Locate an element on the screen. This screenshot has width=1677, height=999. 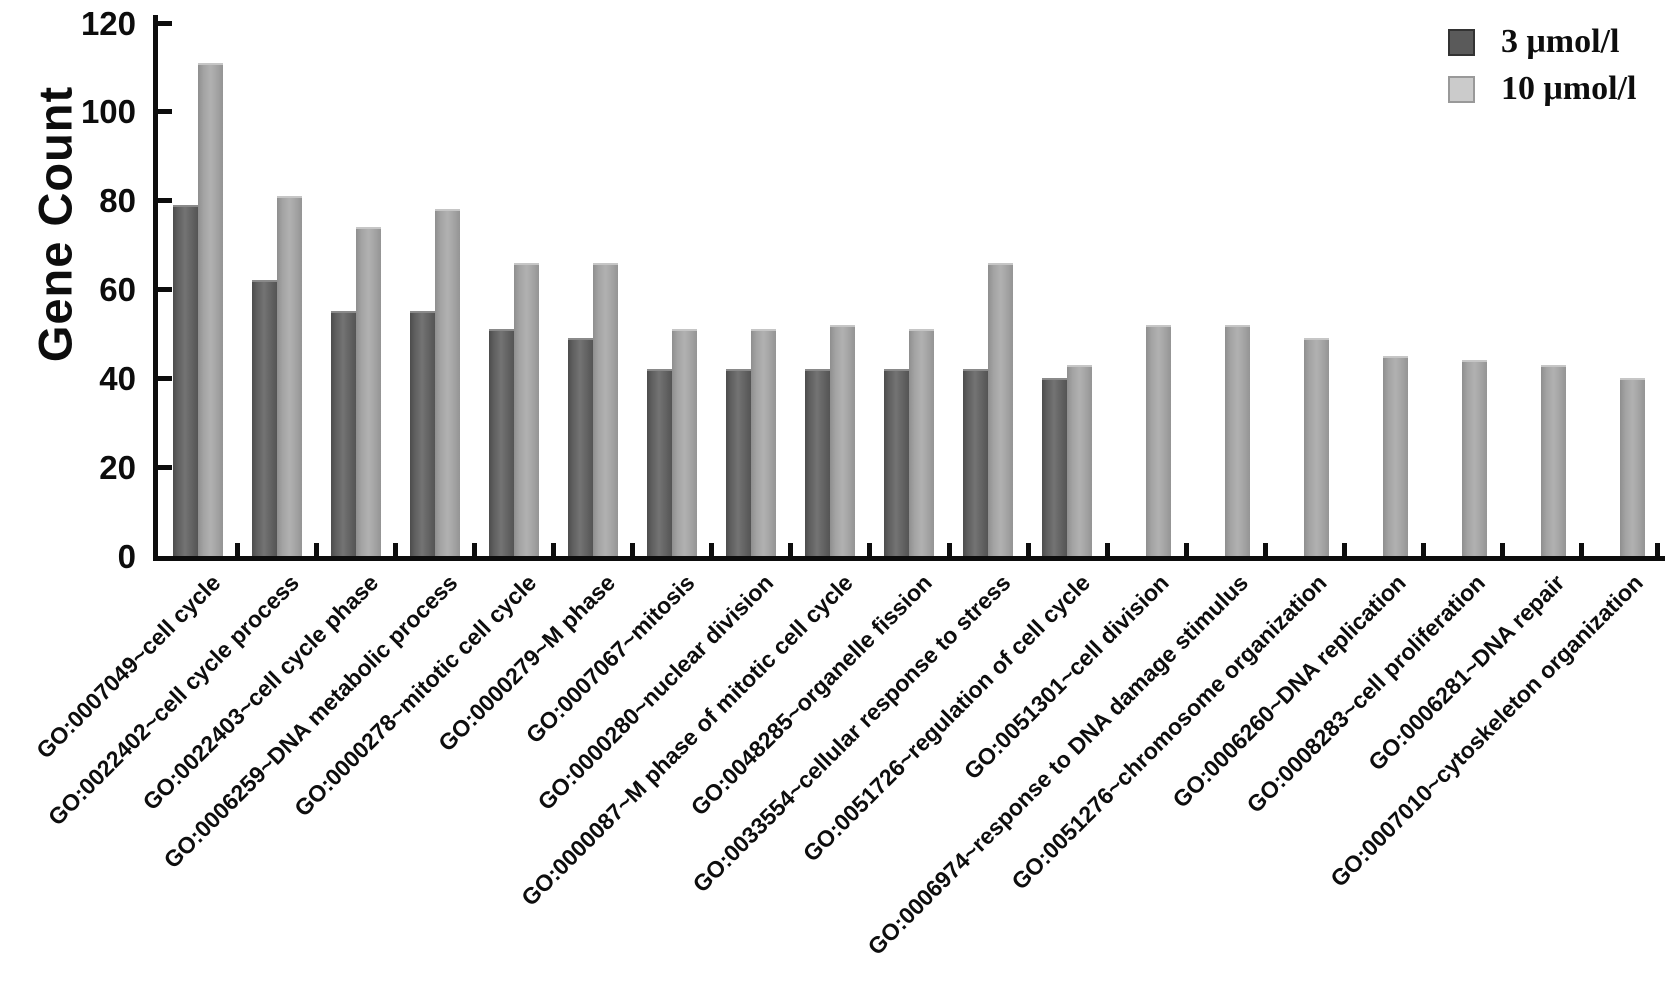
legend-label-10umol: 10 μmol/l is located at coordinates (1569, 88).